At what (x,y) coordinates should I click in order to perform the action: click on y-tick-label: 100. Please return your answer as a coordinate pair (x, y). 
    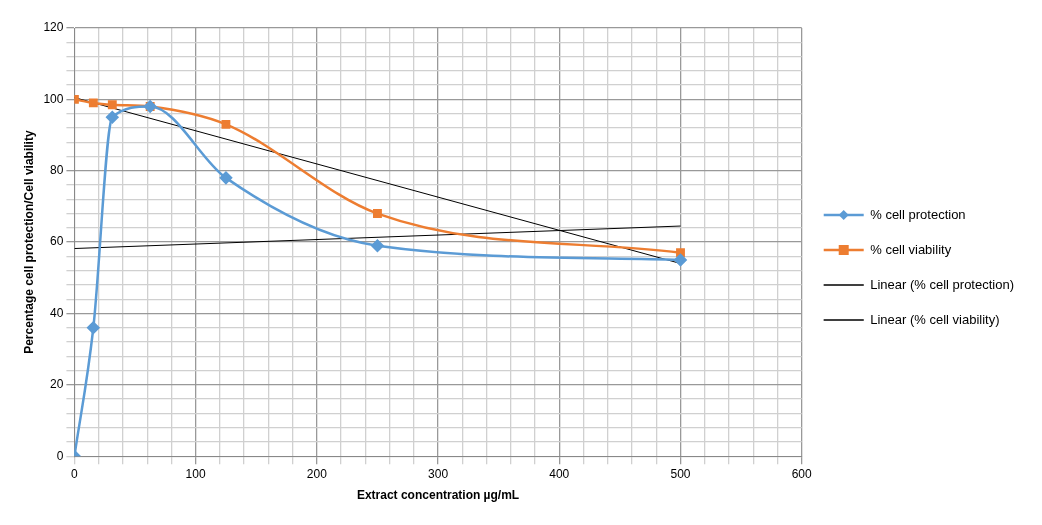
    Looking at the image, I should click on (53, 98).